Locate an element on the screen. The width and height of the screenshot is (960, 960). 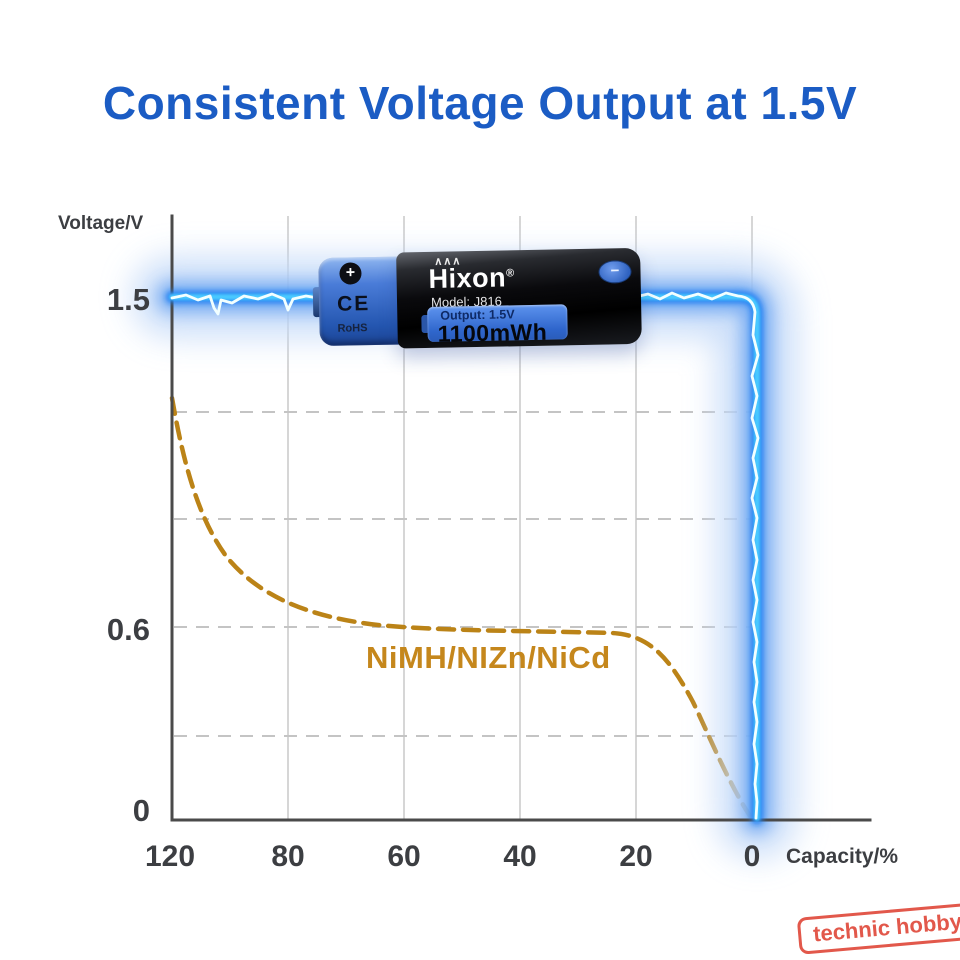
y-tick-0: 0 is located at coordinates (141, 810).